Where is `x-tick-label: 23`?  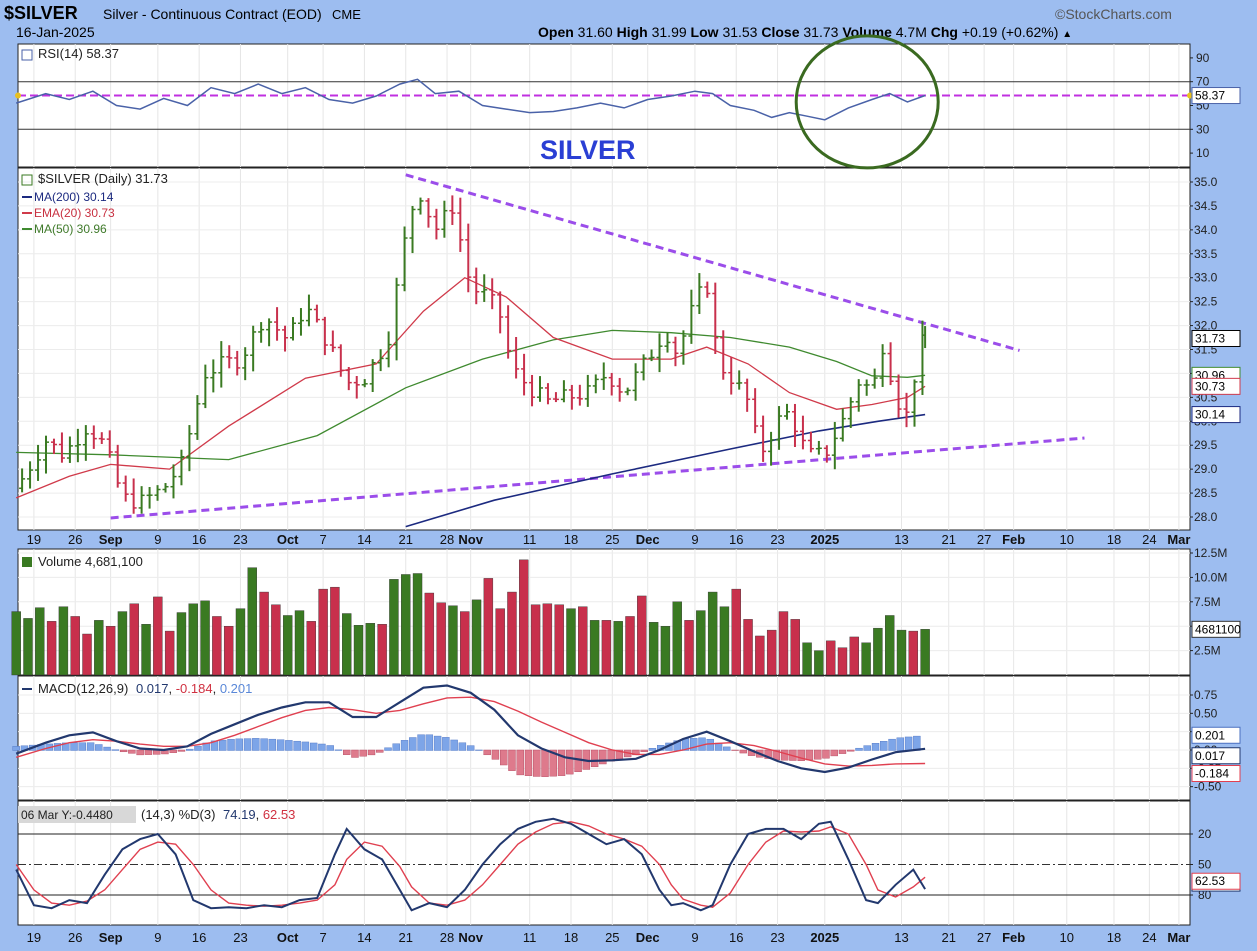
x-tick-label: 23 is located at coordinates (240, 539).